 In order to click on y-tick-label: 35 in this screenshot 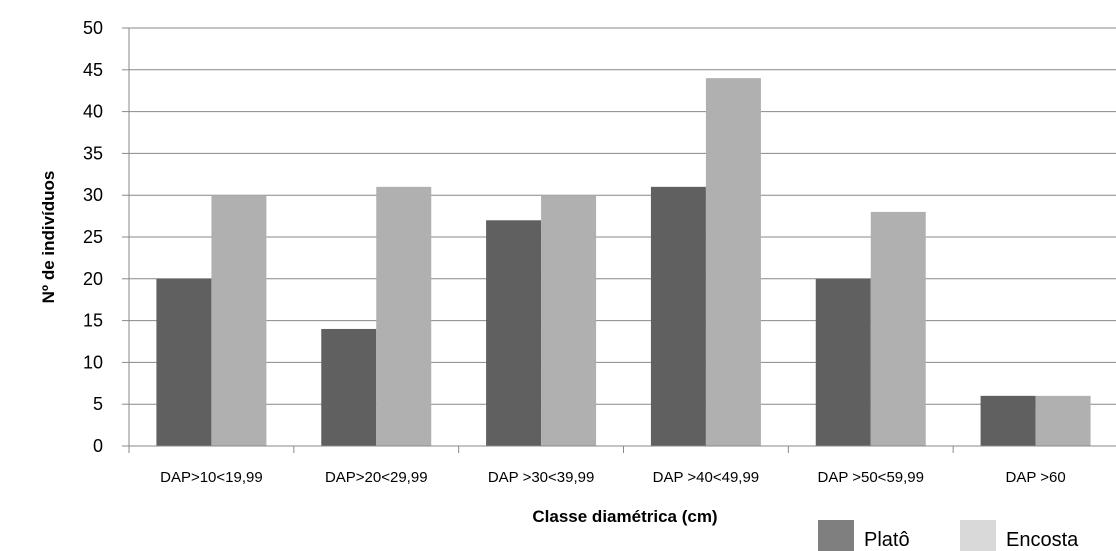, I will do `click(93, 153)`.